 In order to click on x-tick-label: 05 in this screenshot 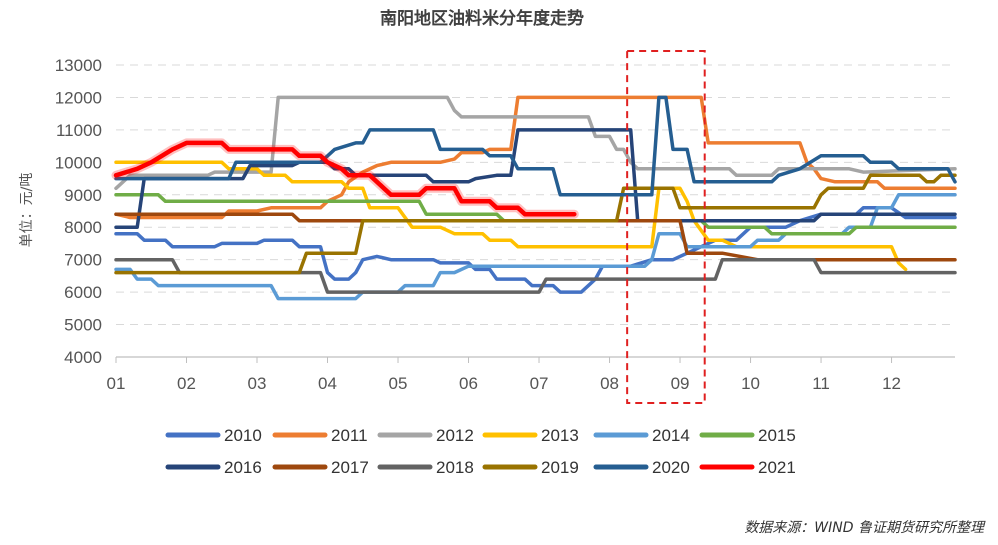, I will do `click(398, 383)`.